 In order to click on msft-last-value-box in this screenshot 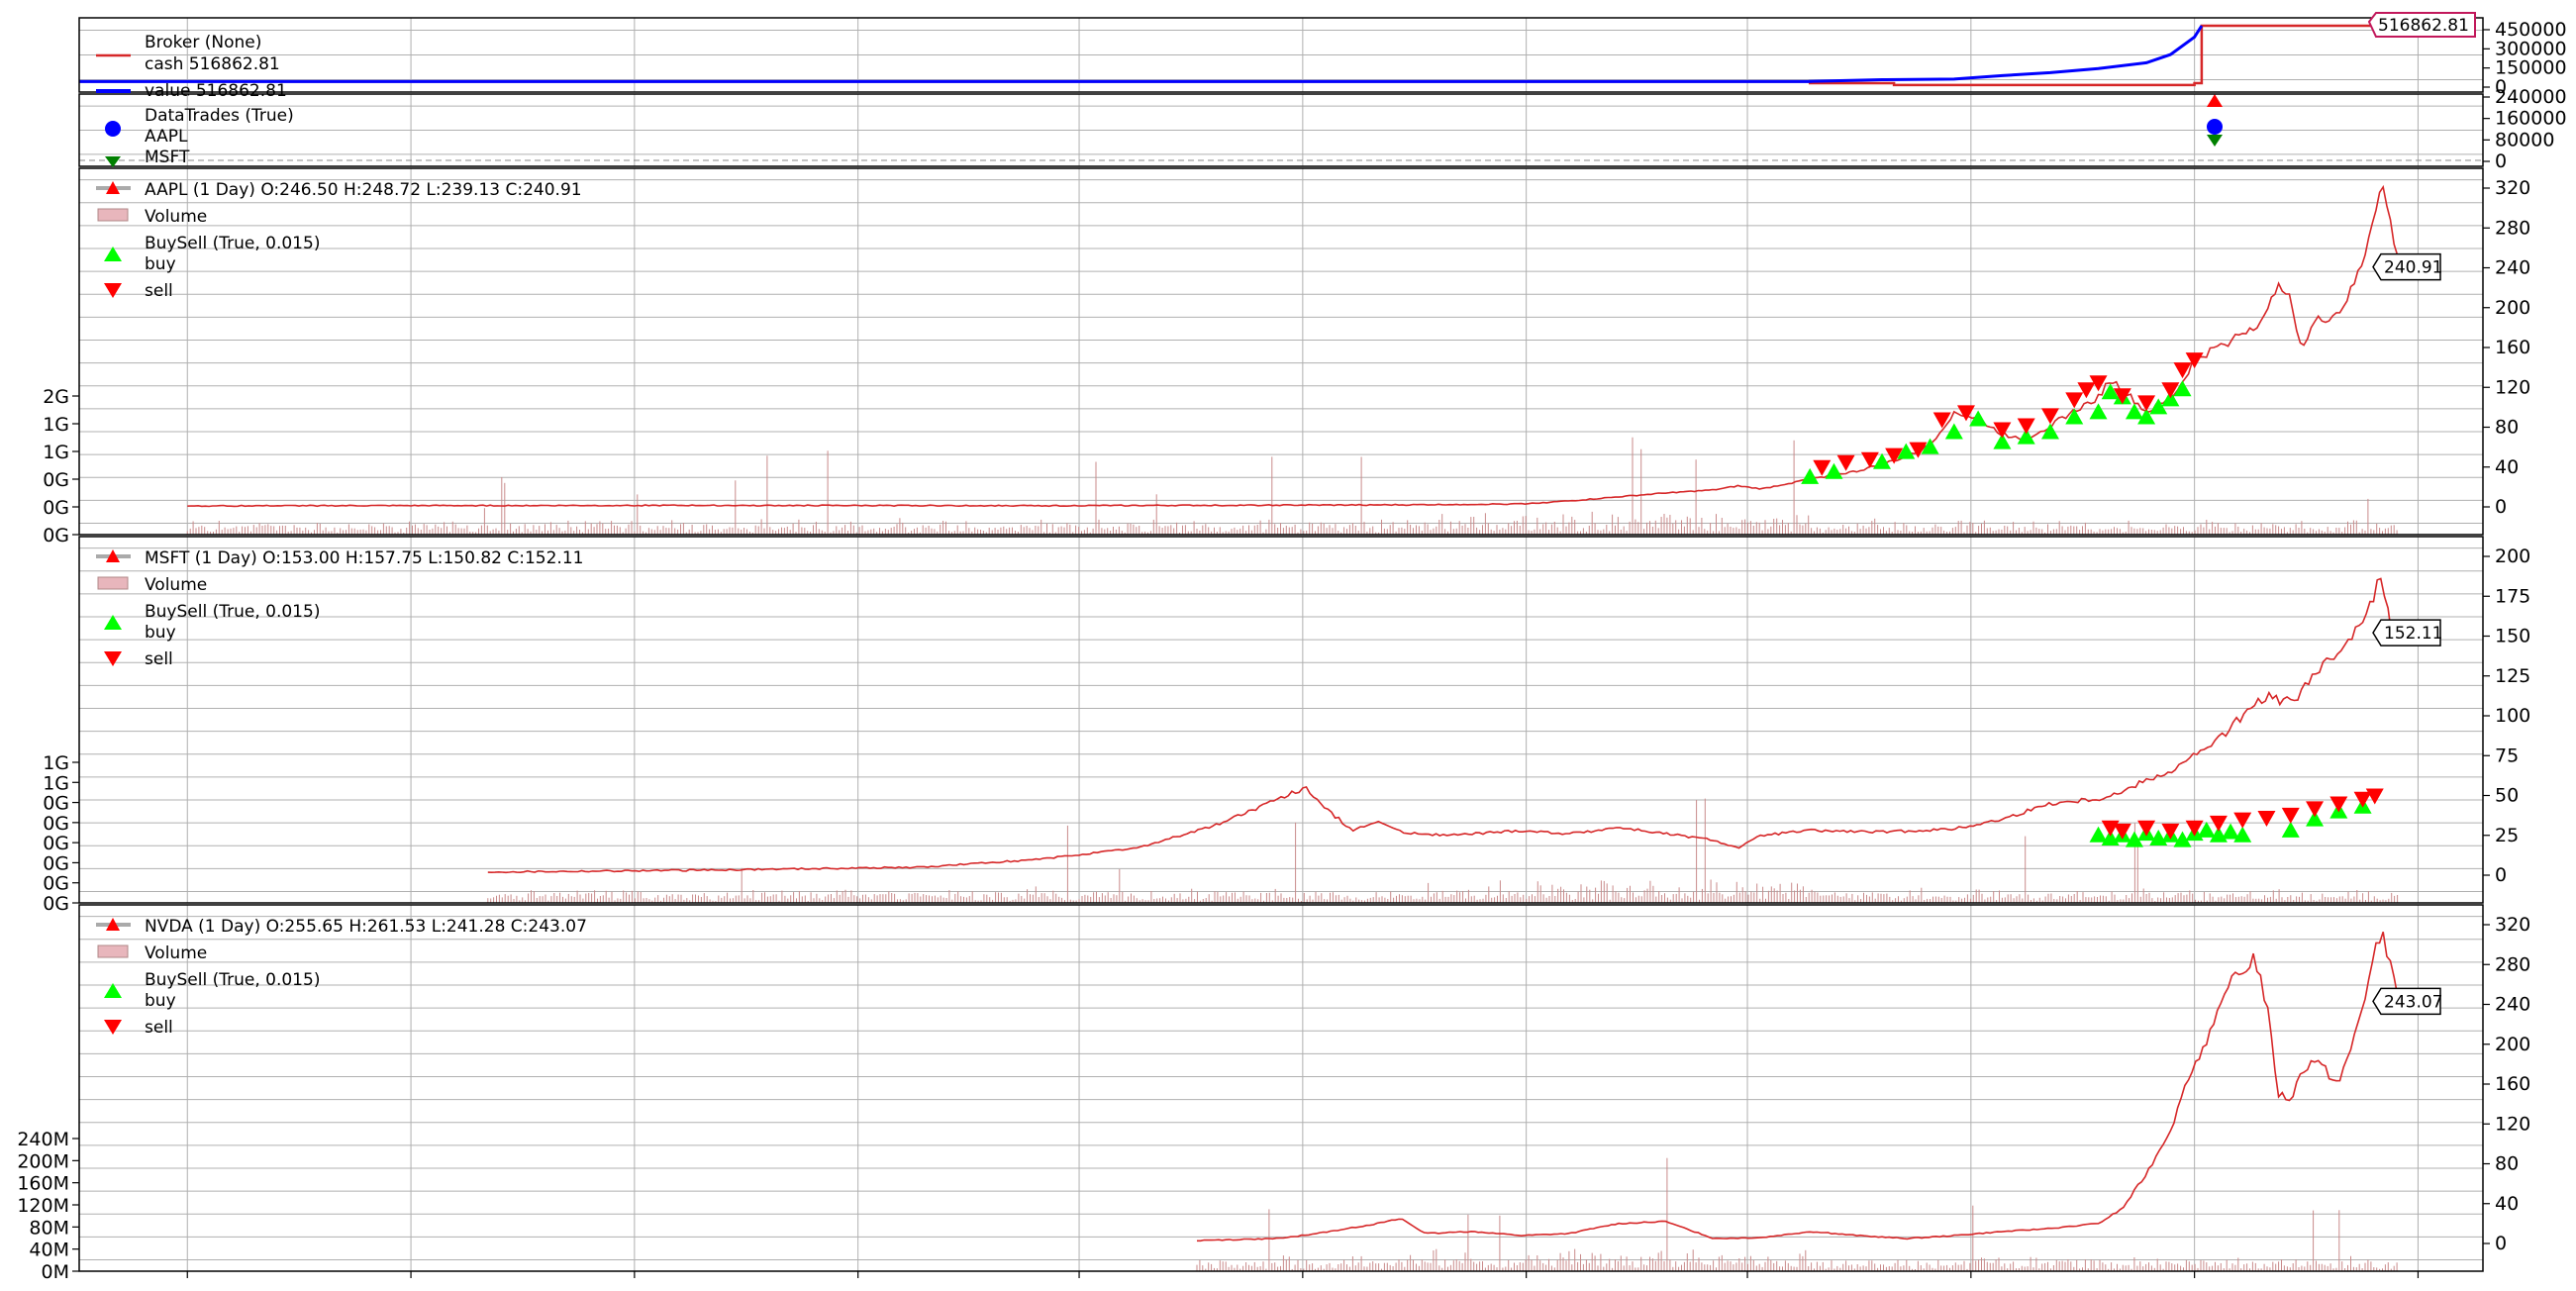, I will do `click(2406, 632)`.